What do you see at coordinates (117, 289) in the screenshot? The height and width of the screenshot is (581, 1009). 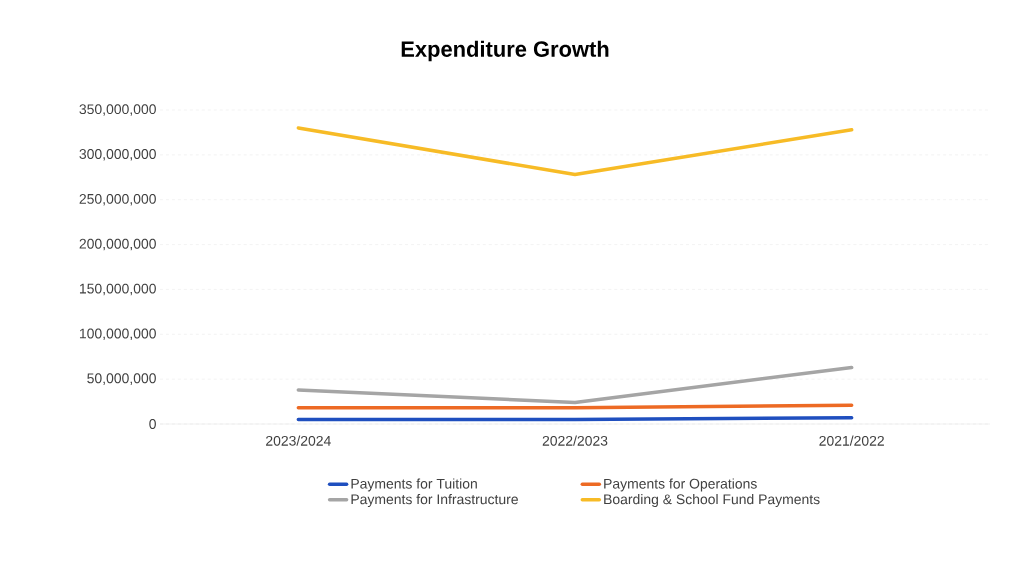 I see `y-tick-label: 150,000,000` at bounding box center [117, 289].